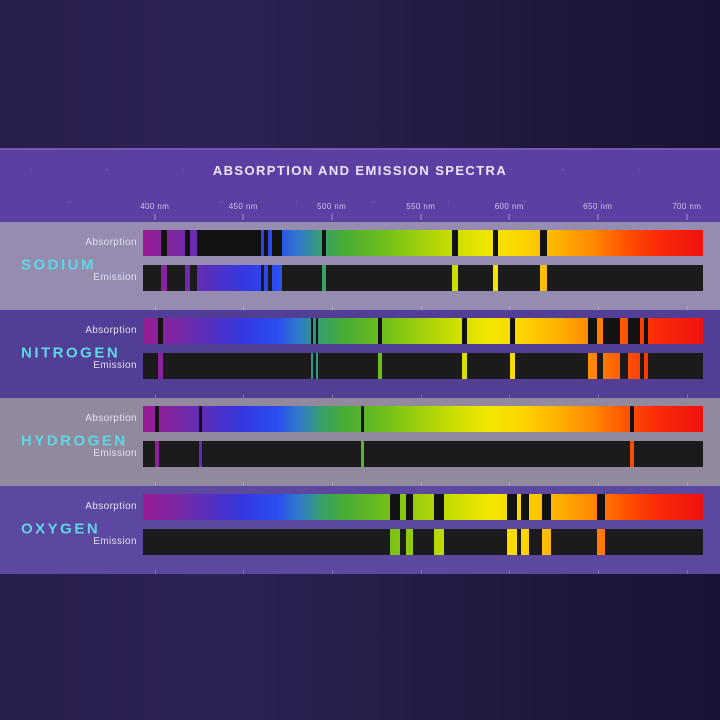  I want to click on element-name-label: OXYGEN, so click(61, 529).